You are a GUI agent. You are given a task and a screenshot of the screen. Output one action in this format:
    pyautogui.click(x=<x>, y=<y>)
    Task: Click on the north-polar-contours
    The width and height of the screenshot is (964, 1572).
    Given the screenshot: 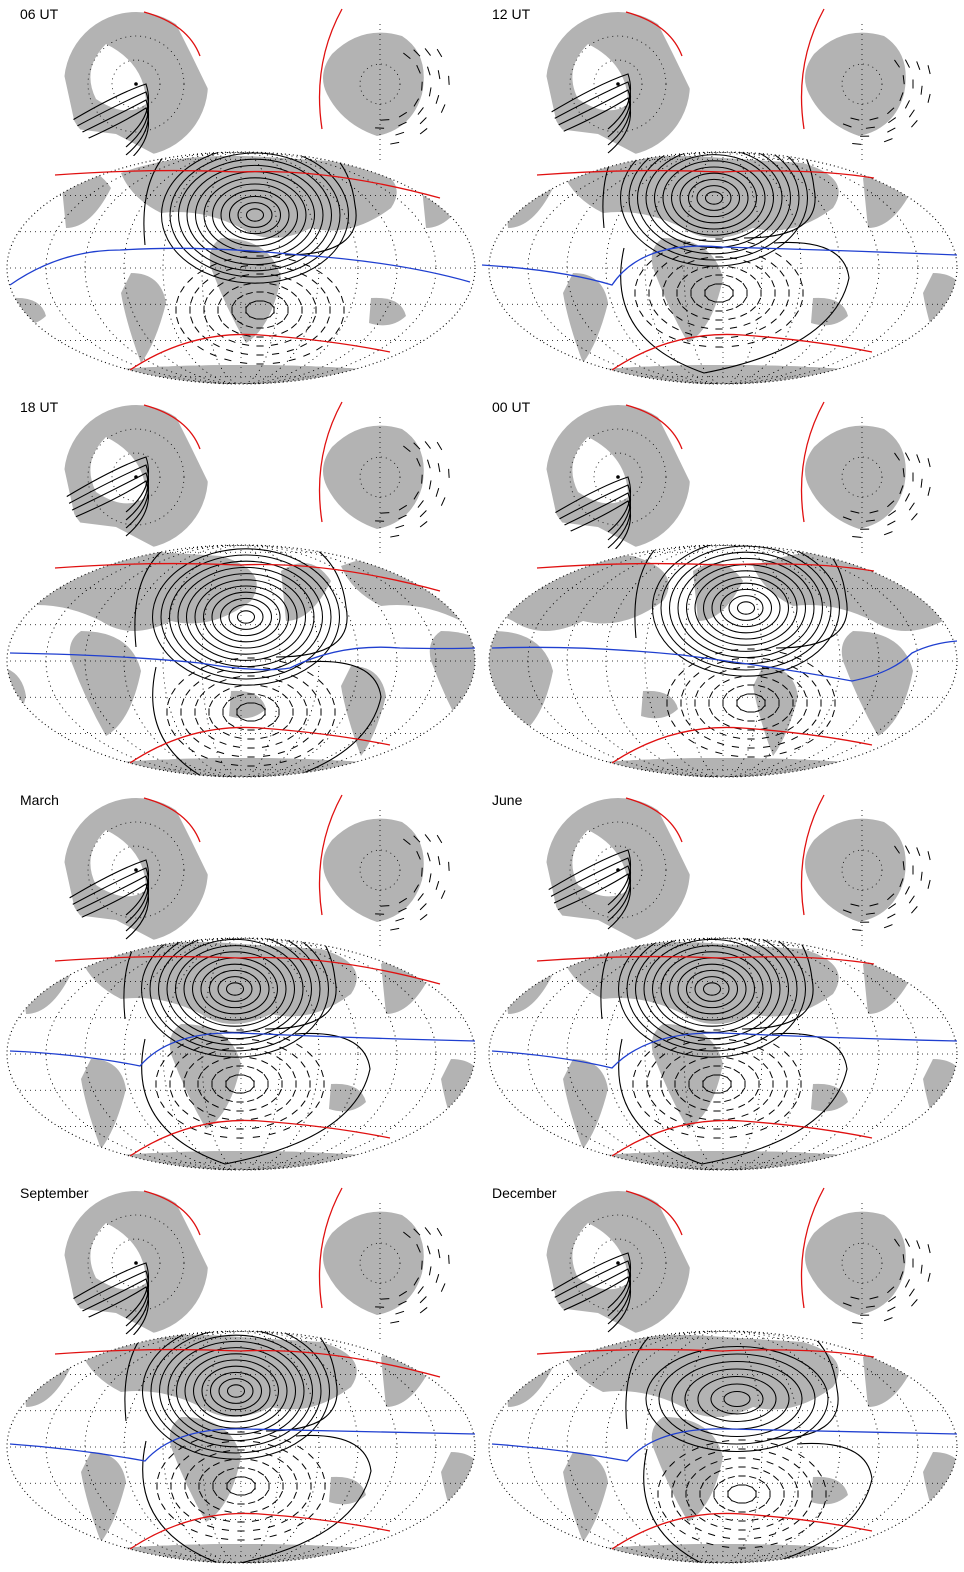 What is the action you would take?
    pyautogui.click(x=589, y=1292)
    